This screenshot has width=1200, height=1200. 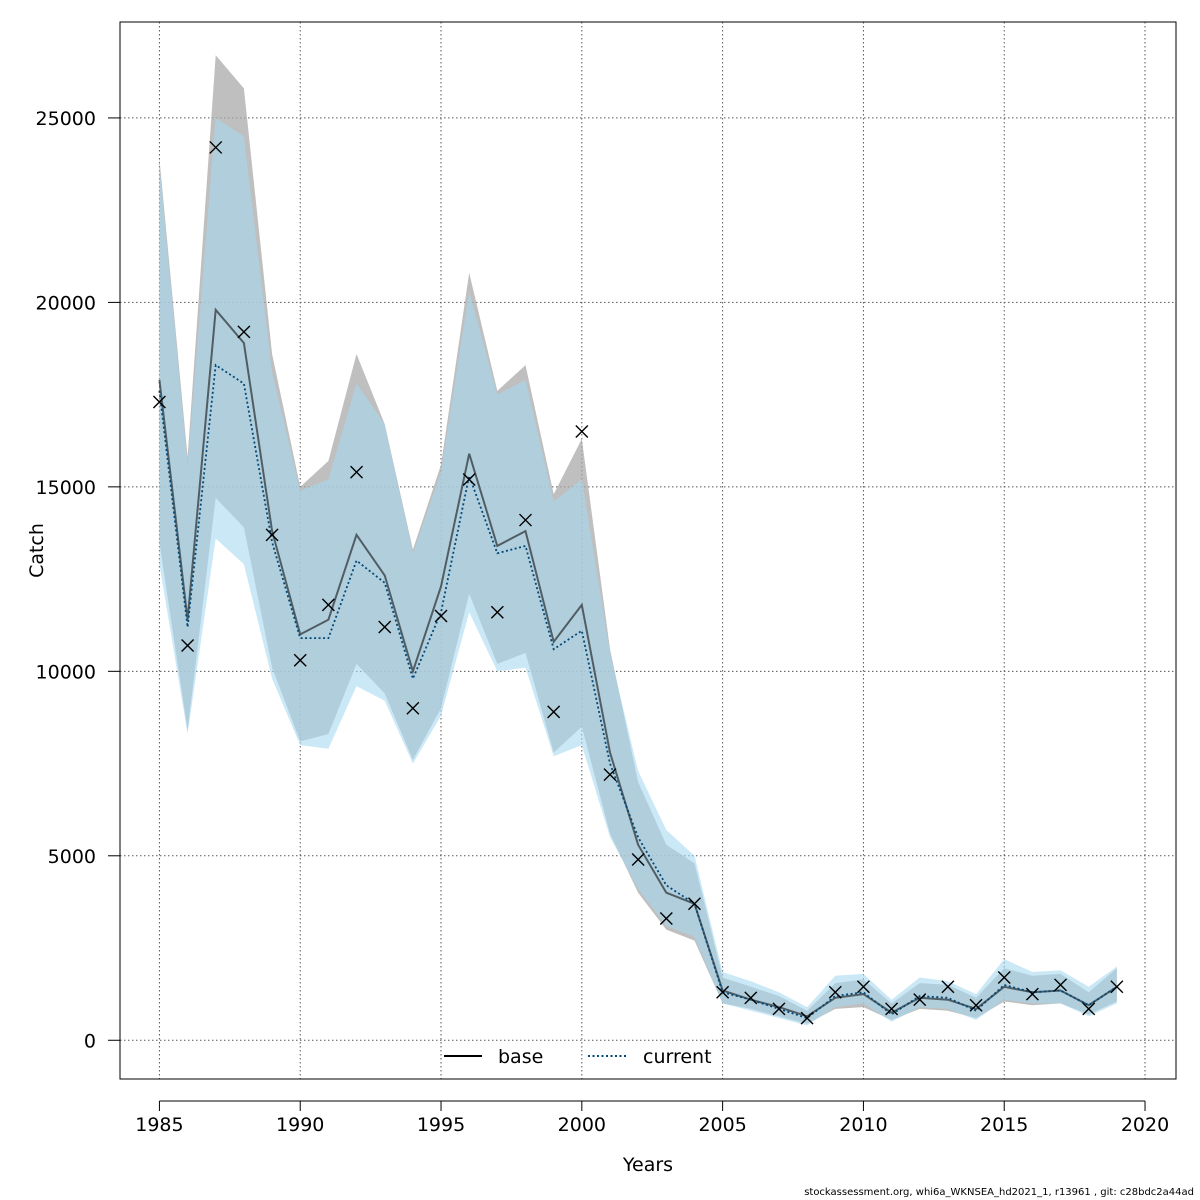 I want to click on observation-marker-2019, so click(x=1117, y=987).